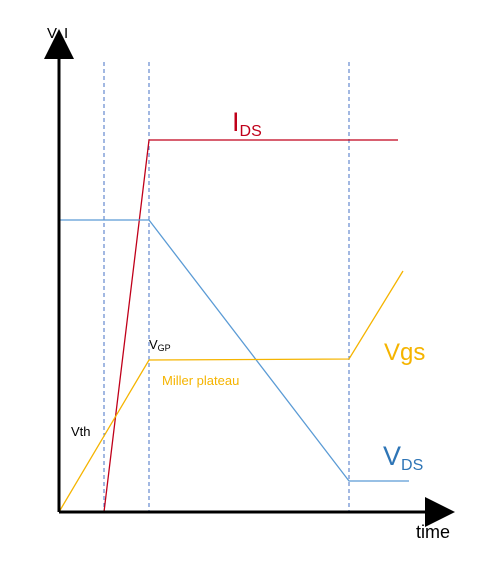 This screenshot has height=568, width=502. Describe the element at coordinates (433, 532) in the screenshot. I see `x-axis-label: time` at that location.